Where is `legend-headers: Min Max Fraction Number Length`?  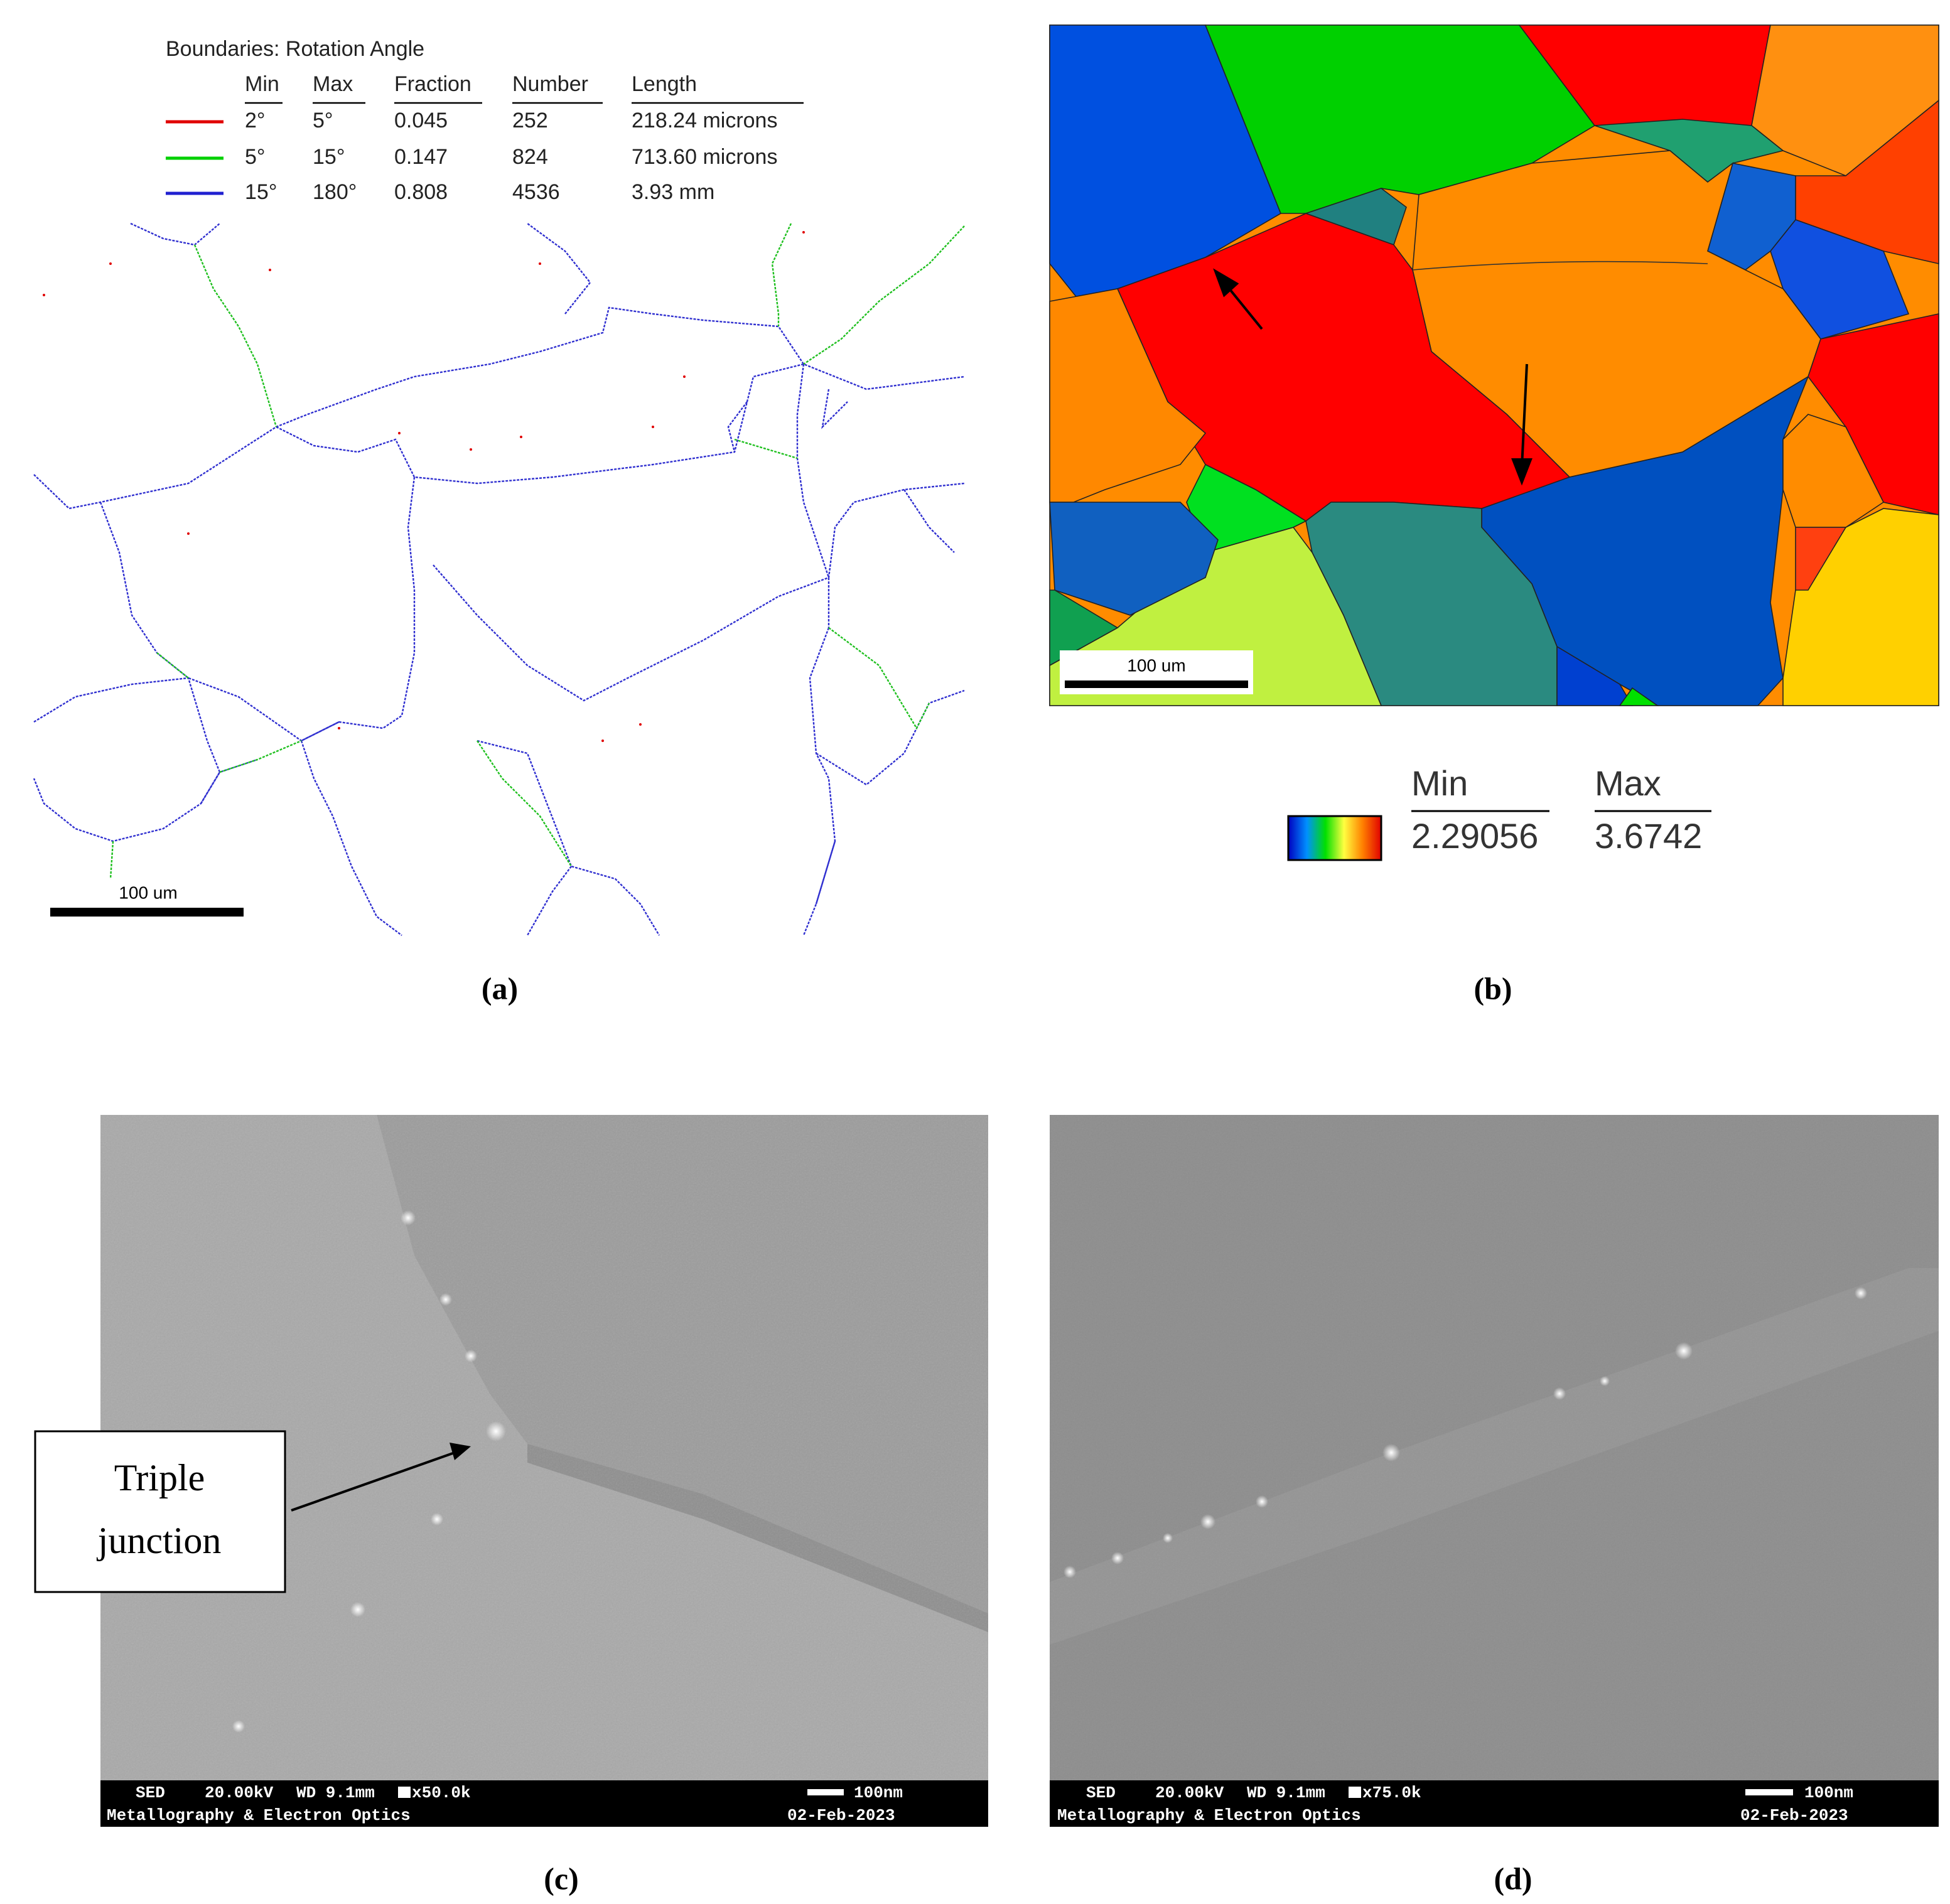
legend-headers: Min Max Fraction Number Length is located at coordinates (524, 88).